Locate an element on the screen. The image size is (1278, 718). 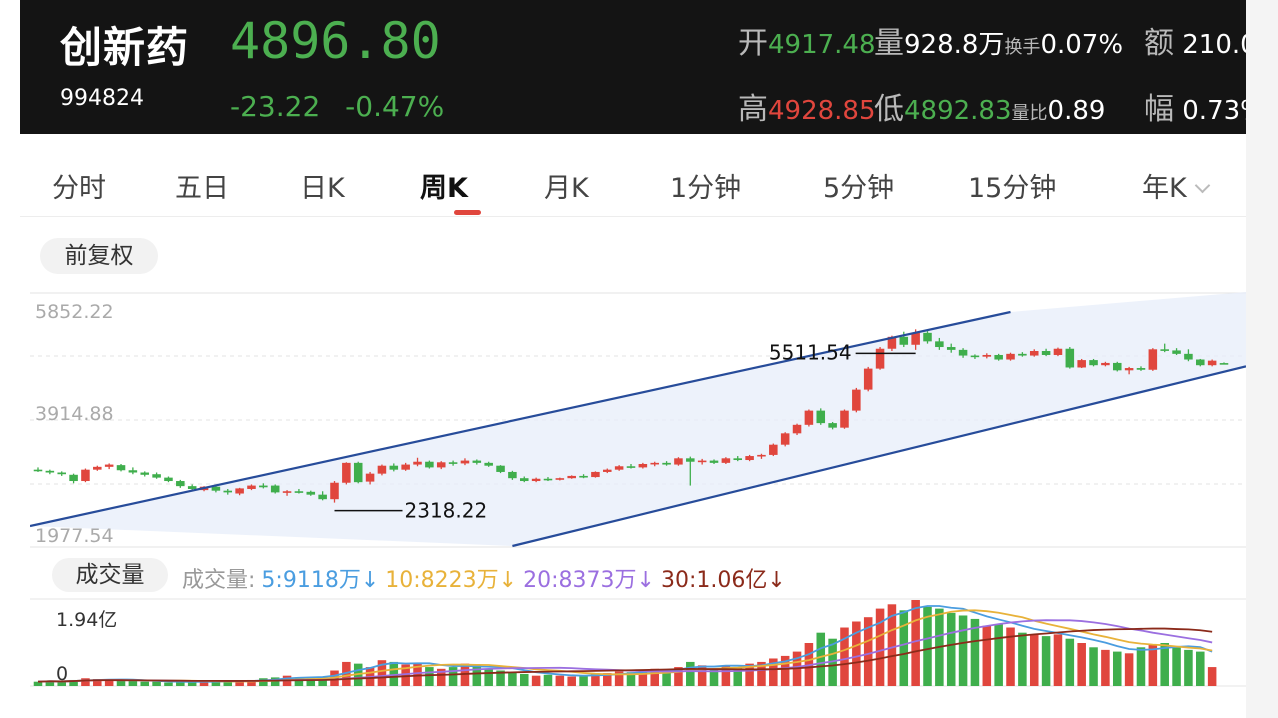
tab-monthly-k: 月K is located at coordinates (566, 188).